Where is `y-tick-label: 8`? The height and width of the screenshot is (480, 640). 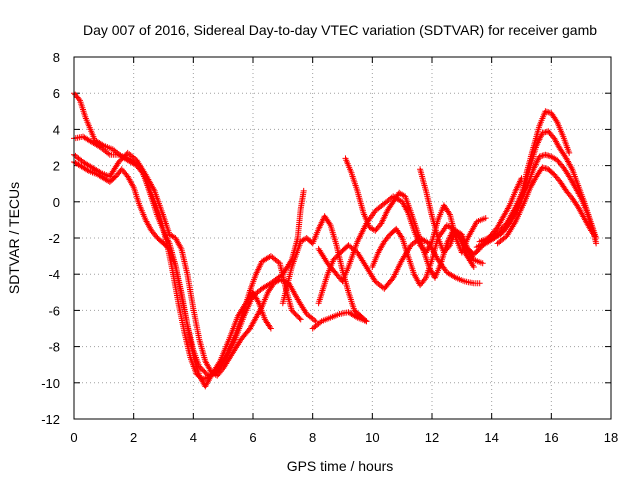
y-tick-label: 8 is located at coordinates (56, 57).